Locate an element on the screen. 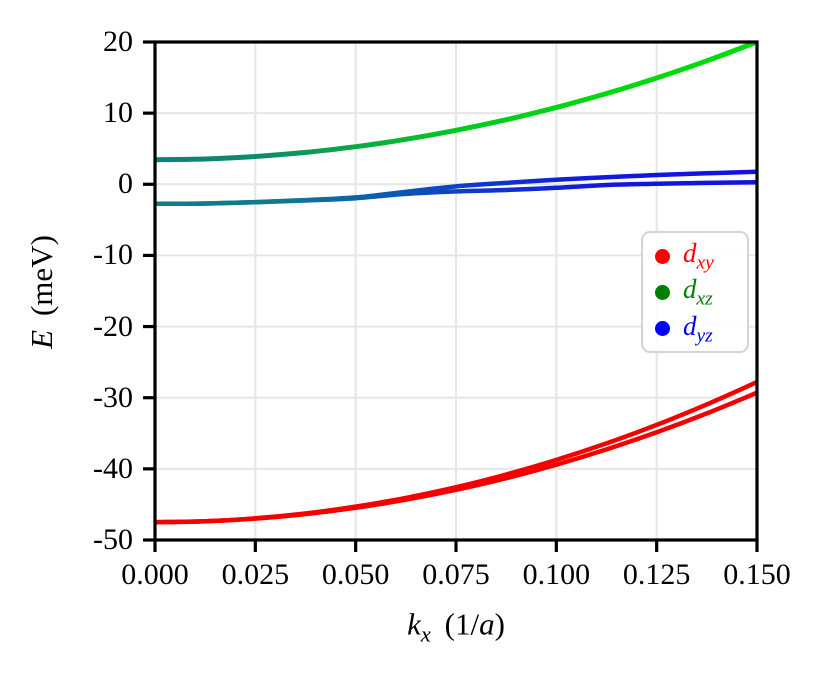  legend-item-label: dyz is located at coordinates (698, 328).